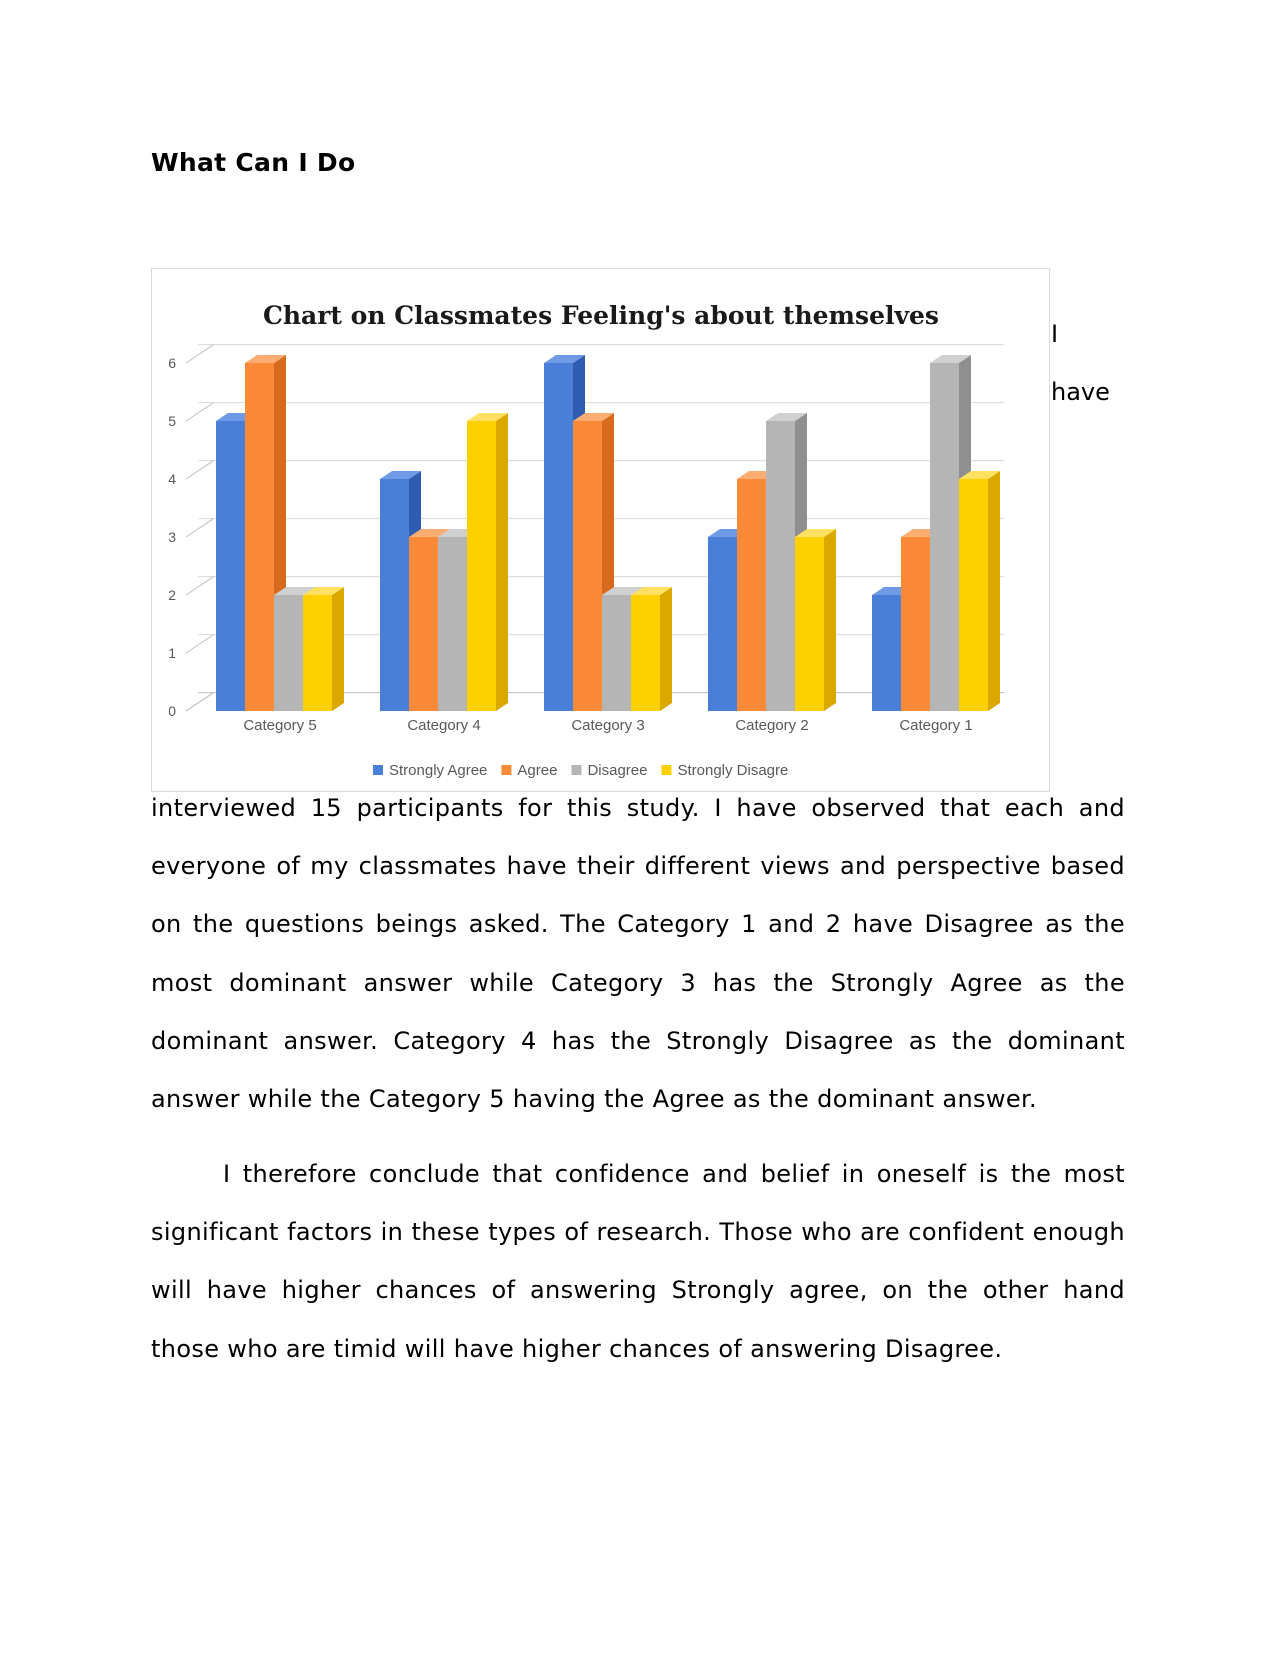 The height and width of the screenshot is (1656, 1280). I want to click on x-tick-label: Category 2, so click(771, 725).